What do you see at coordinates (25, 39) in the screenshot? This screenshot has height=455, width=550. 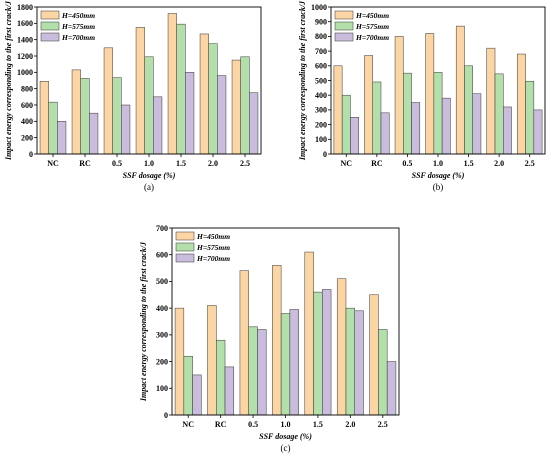 I see `y-tick-label: 1400` at bounding box center [25, 39].